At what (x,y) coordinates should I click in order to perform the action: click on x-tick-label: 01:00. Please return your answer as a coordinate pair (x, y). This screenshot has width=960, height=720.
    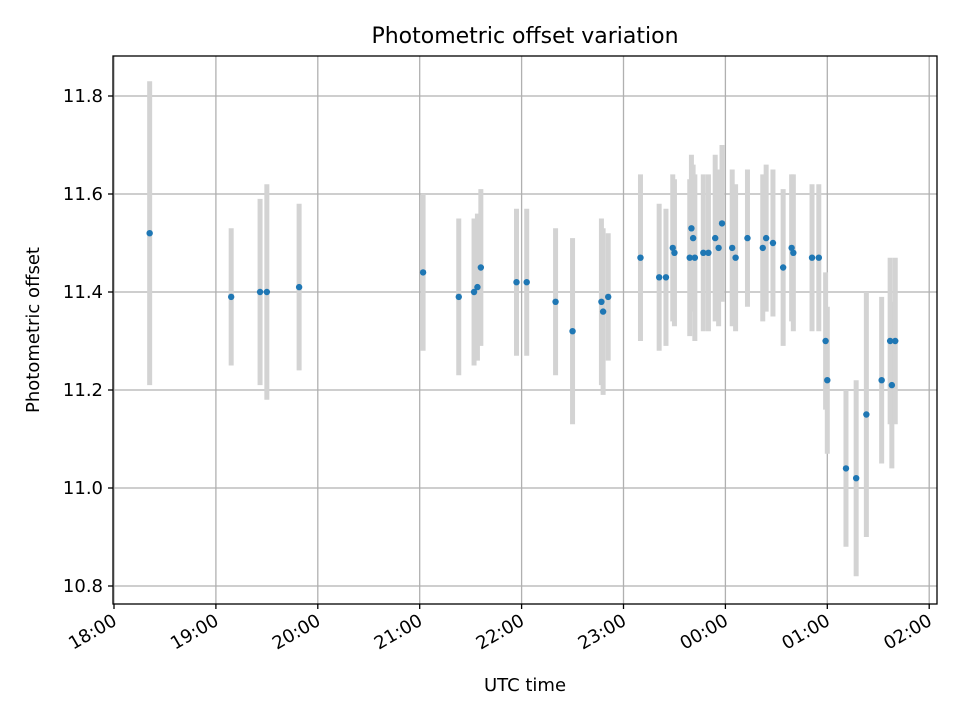
    Looking at the image, I should click on (805, 632).